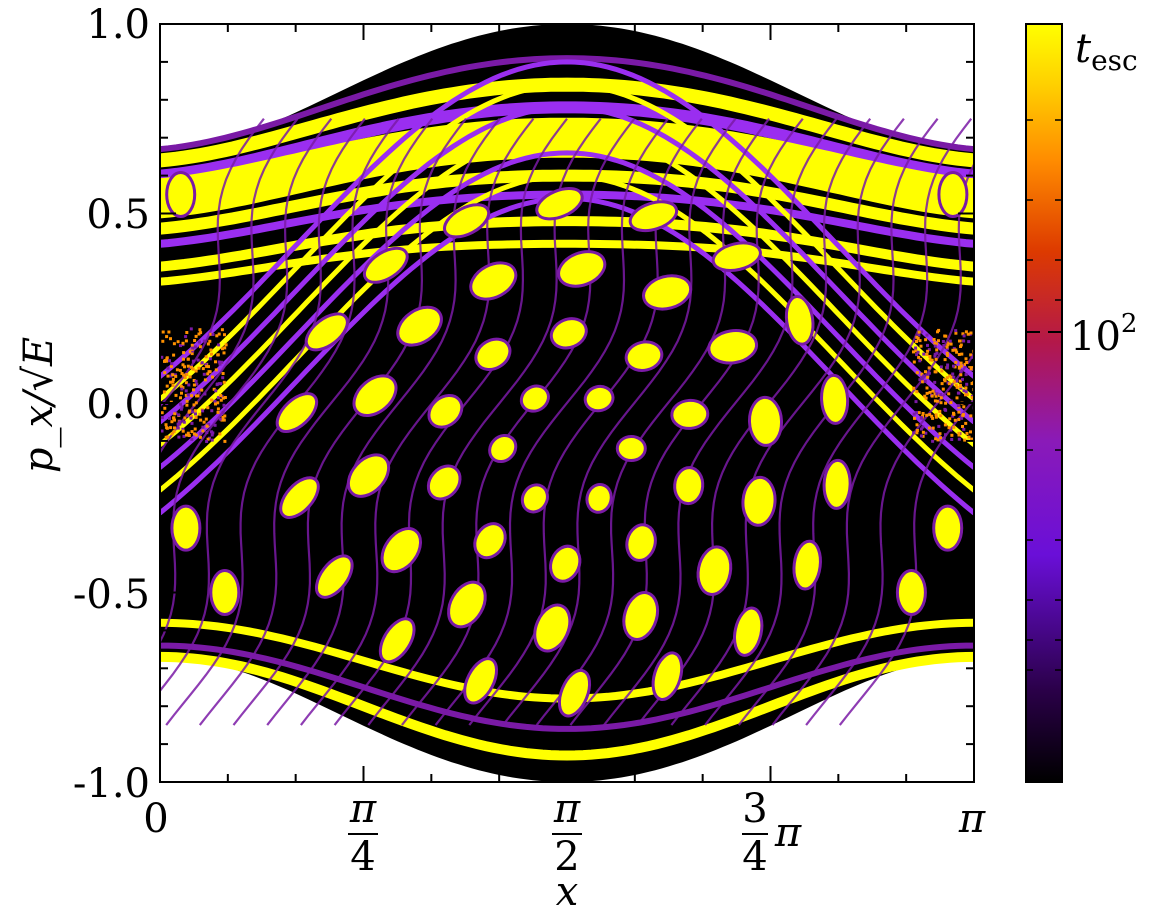 Image resolution: width=1149 pixels, height=918 pixels. What do you see at coordinates (972, 819) in the screenshot?
I see `x-tick-label-pi: π` at bounding box center [972, 819].